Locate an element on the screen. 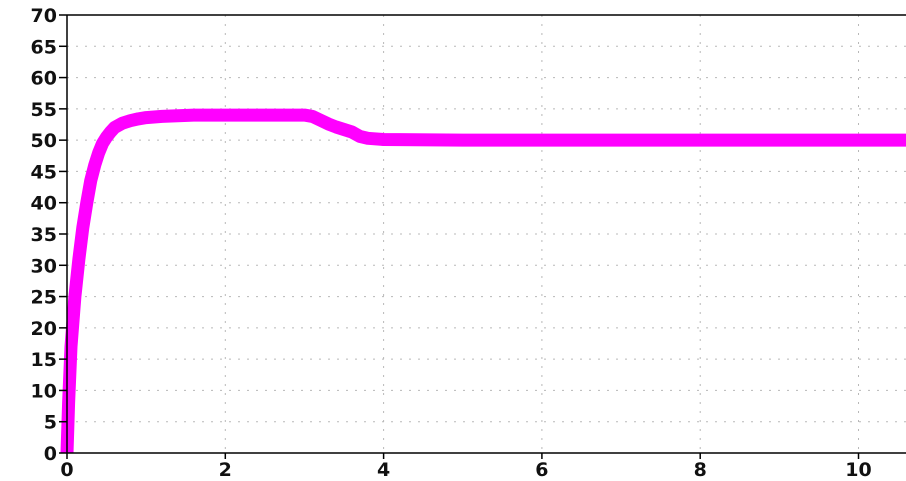  y-tick-label: 30 is located at coordinates (44, 266).